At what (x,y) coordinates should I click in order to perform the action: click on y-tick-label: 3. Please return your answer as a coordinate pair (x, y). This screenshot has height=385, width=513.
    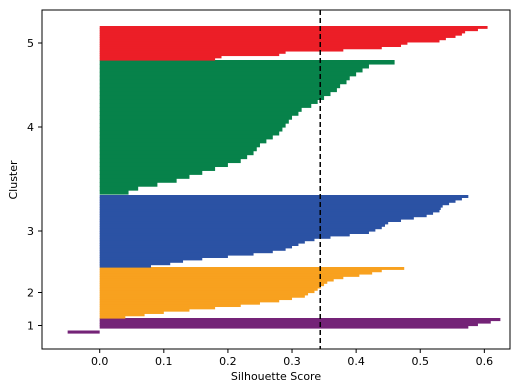
    Looking at the image, I should click on (30, 231).